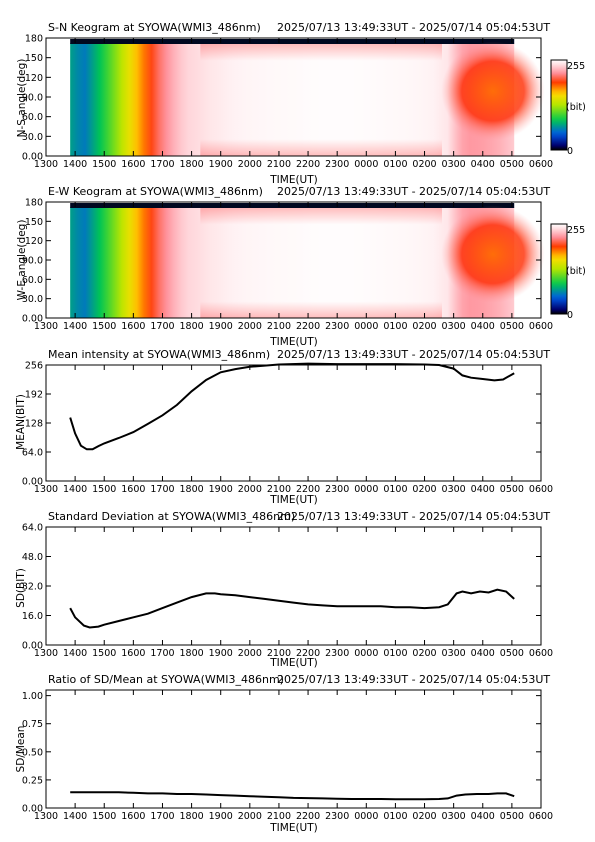 This screenshot has width=595, height=842. Describe the element at coordinates (292, 796) in the screenshot. I see `sd-mean-ratio-line` at that location.